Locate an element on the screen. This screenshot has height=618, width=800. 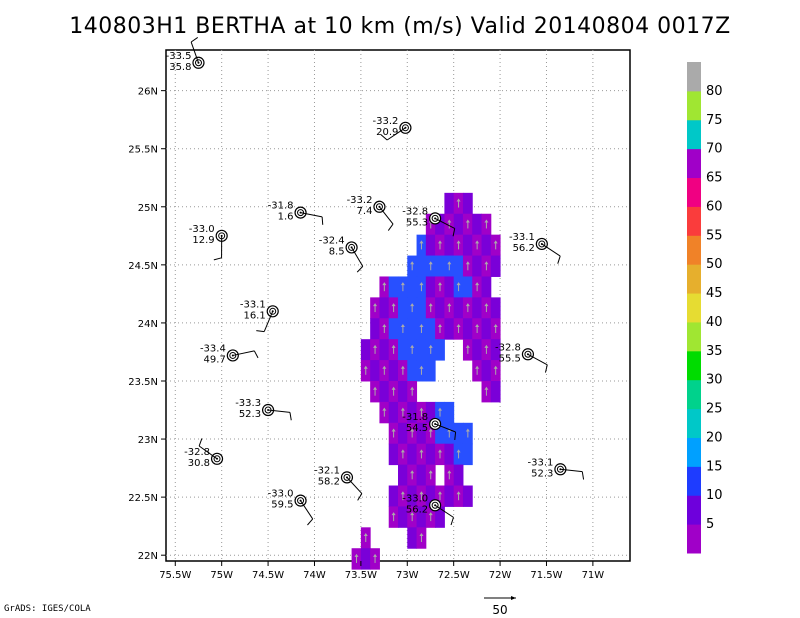
dropsonde: -33.152.3 is located at coordinates (556, 468).